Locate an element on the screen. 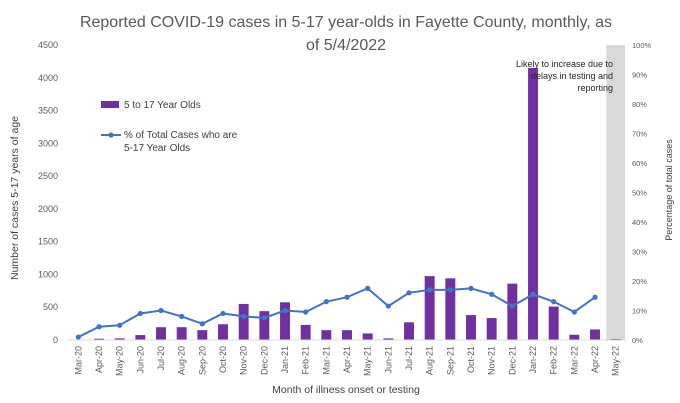 The image size is (680, 403). x-tick-label: May-20 is located at coordinates (120, 361).